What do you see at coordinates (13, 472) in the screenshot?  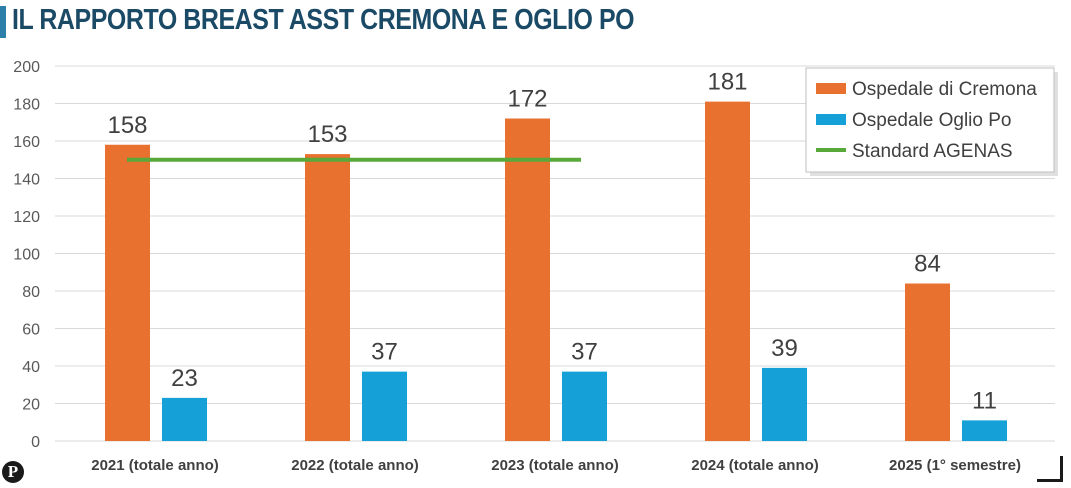 I see `publisher-logo: P` at bounding box center [13, 472].